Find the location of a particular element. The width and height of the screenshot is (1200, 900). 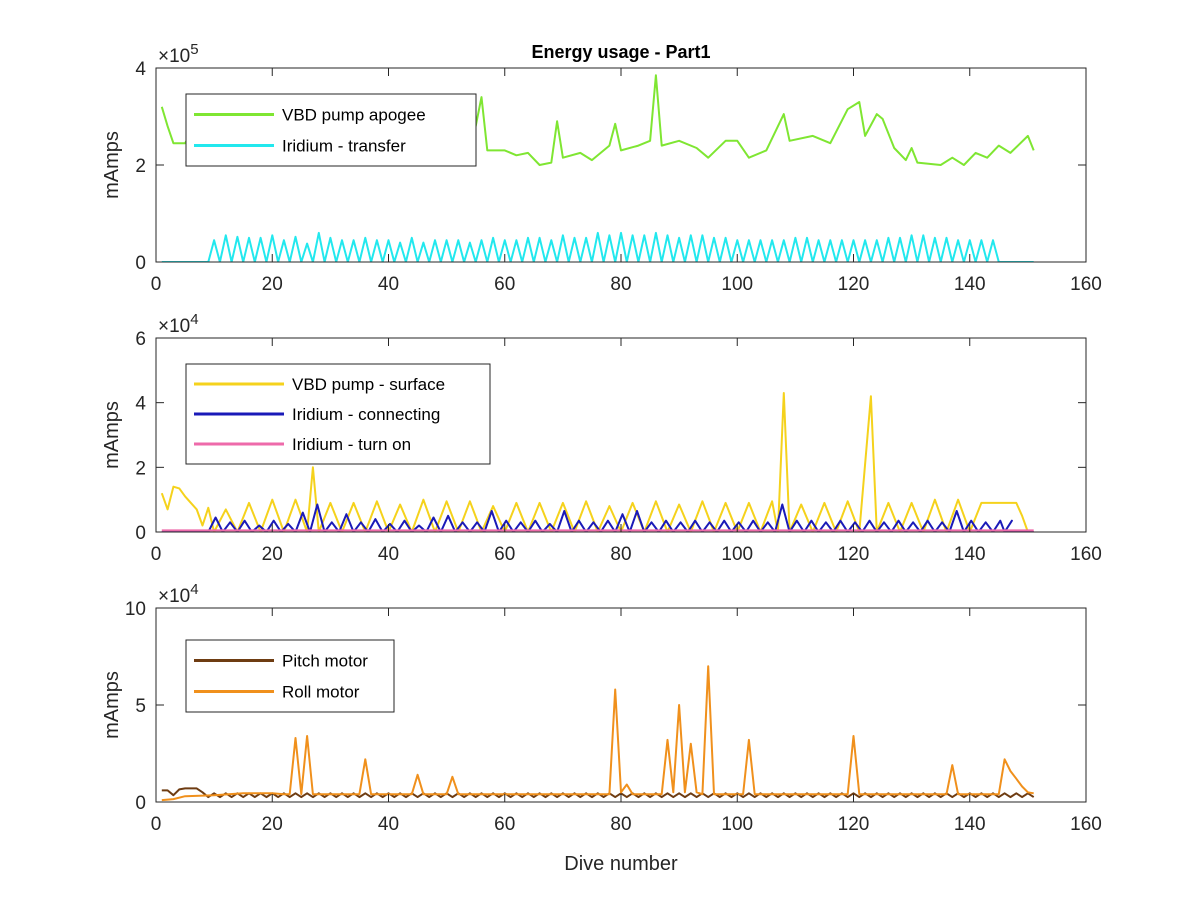

legend-label: Iridium - turn on is located at coordinates (351, 444).